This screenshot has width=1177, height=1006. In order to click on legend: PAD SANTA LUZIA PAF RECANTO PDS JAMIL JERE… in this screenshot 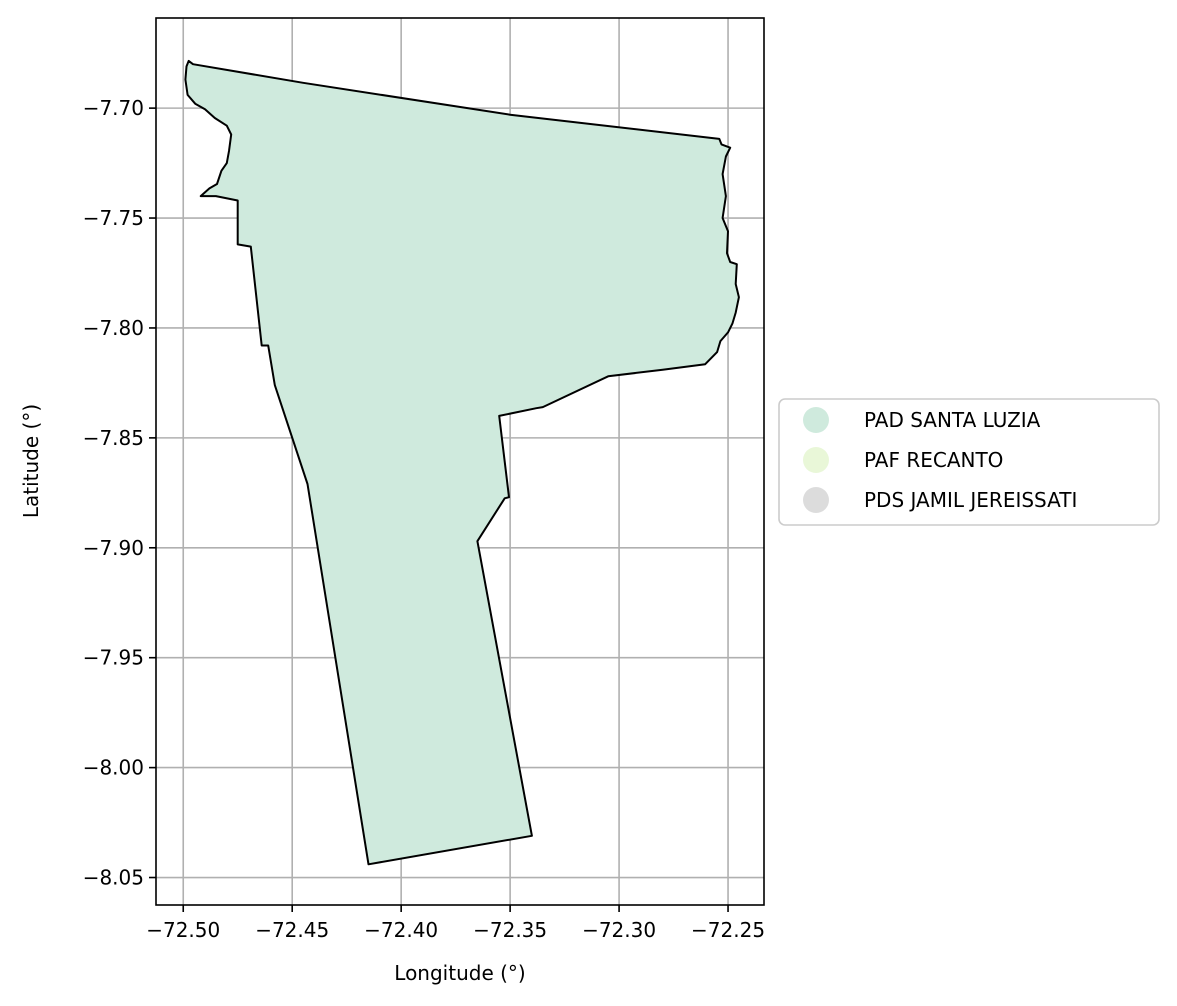, I will do `click(969, 462)`.